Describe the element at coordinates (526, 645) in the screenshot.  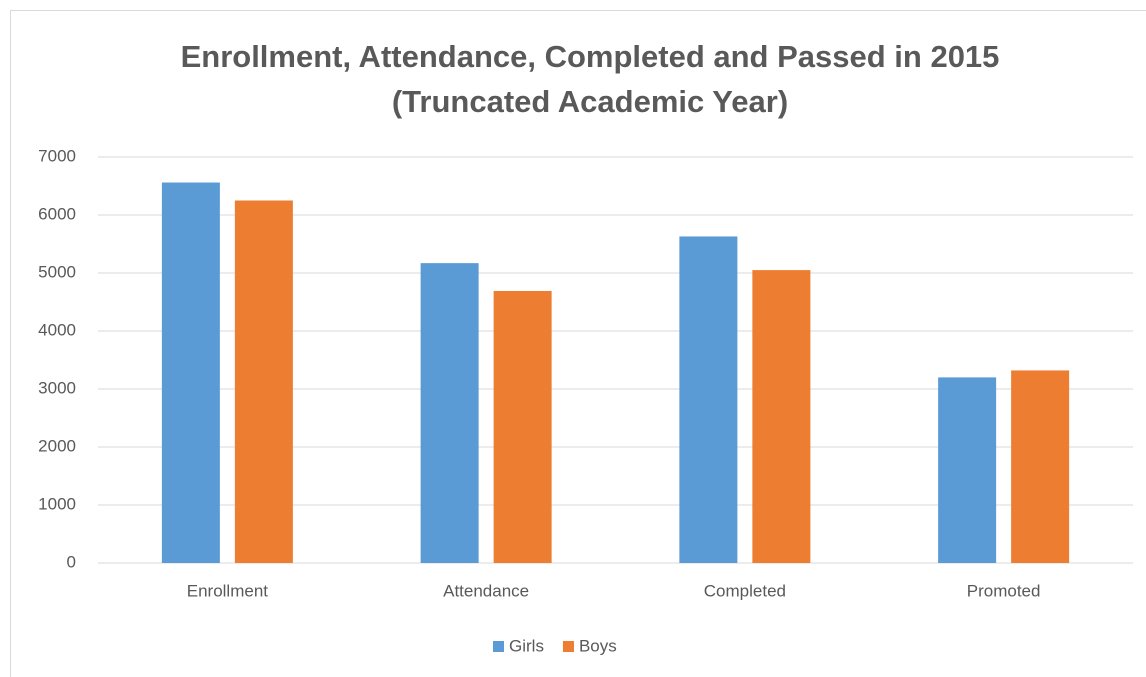
I see `legend-label: Girls` at that location.